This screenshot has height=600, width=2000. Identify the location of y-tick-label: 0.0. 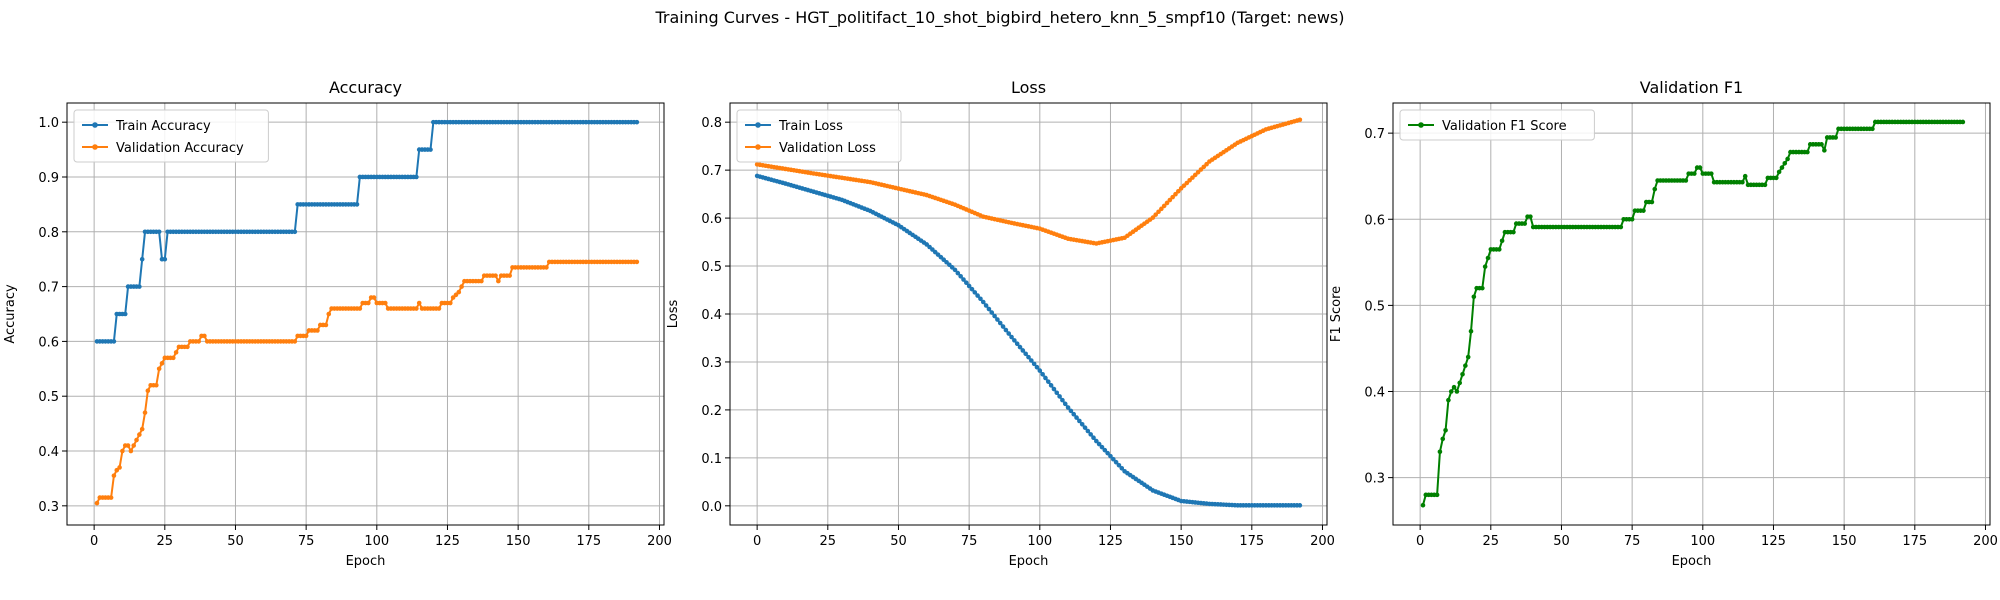
(711, 507).